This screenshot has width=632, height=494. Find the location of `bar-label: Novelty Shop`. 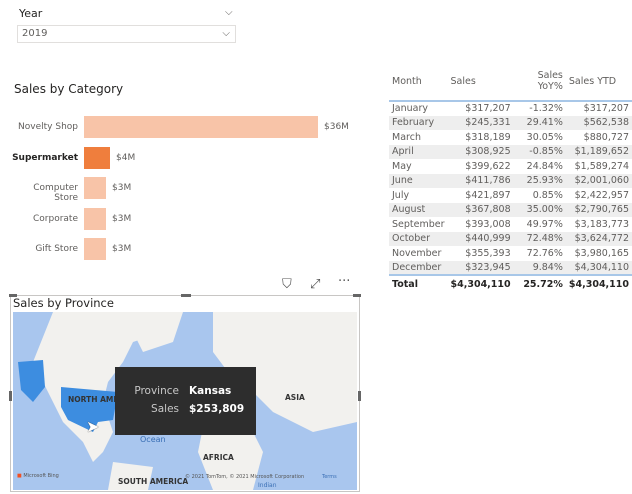

bar-label: Novelty Shop is located at coordinates (48, 127).